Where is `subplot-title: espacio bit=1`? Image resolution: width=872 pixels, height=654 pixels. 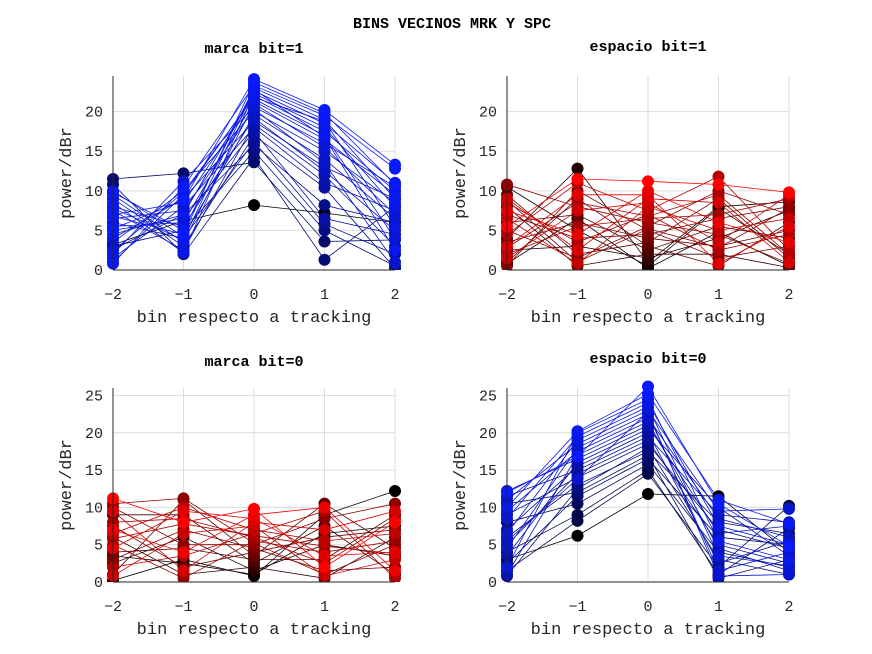
subplot-title: espacio bit=1 is located at coordinates (647, 47).